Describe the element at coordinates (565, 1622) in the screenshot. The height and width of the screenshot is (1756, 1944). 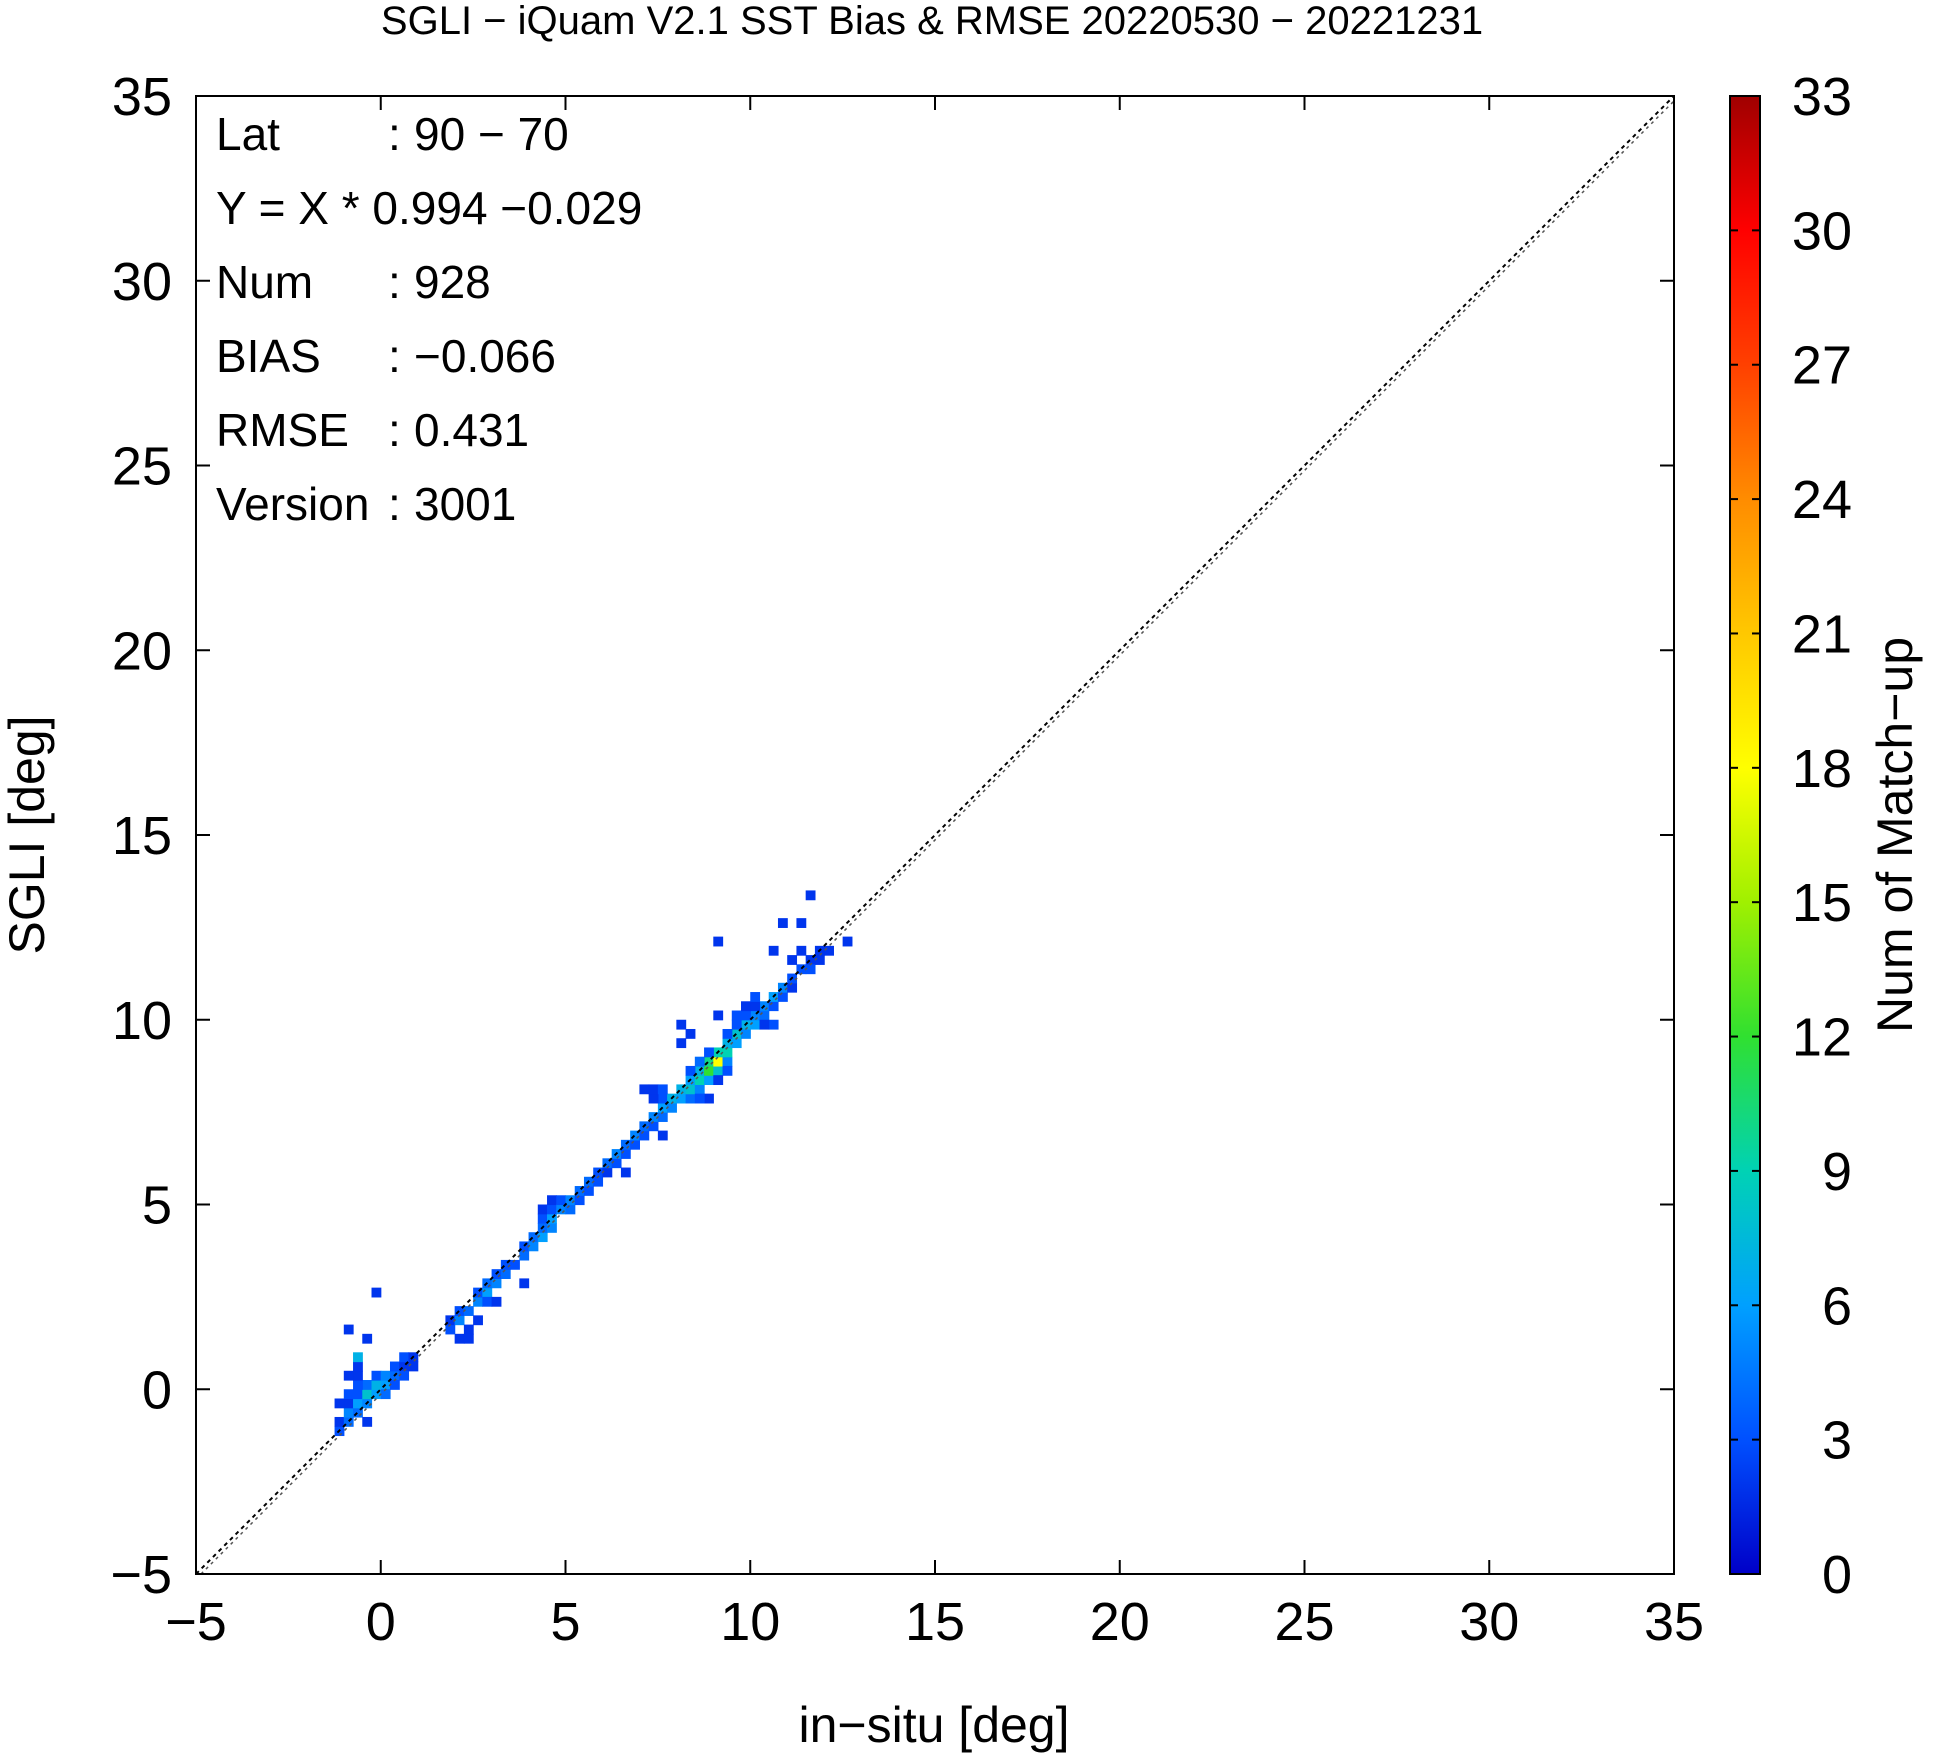
I see `x-tick-label: 5` at that location.